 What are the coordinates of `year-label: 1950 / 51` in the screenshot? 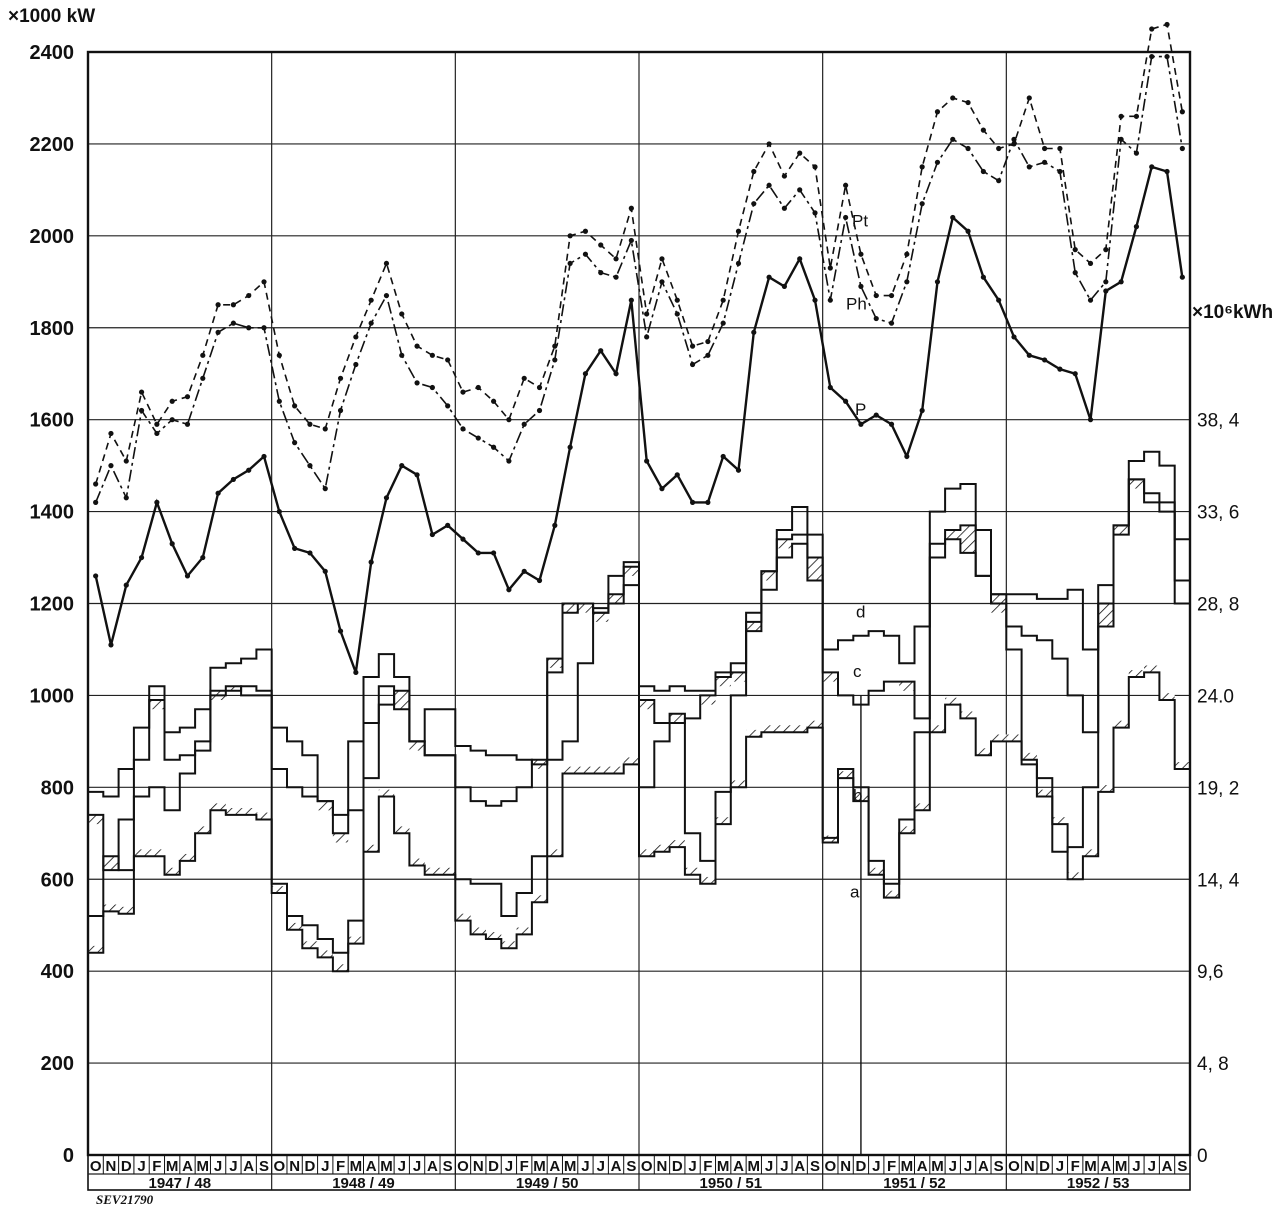 It's located at (731, 1183).